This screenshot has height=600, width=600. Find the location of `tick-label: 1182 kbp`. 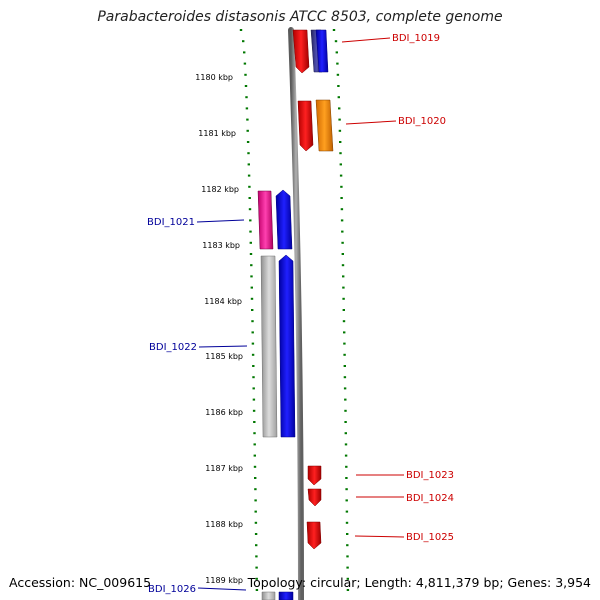

tick-label: 1182 kbp is located at coordinates (220, 189).